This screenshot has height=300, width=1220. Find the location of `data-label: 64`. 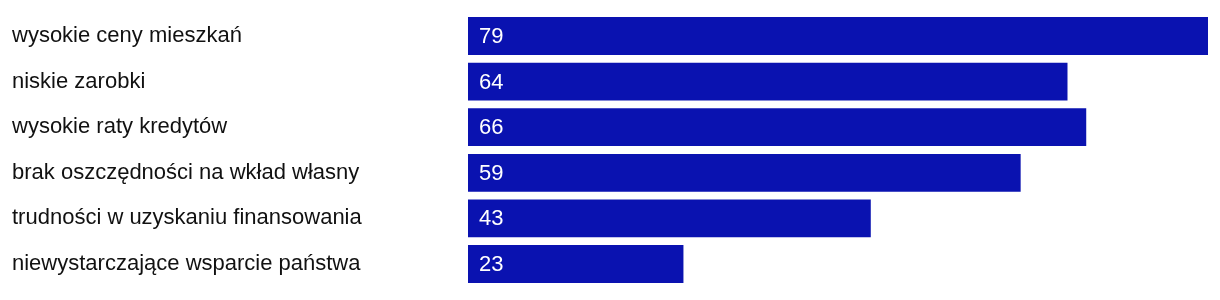

data-label: 64 is located at coordinates (491, 81).